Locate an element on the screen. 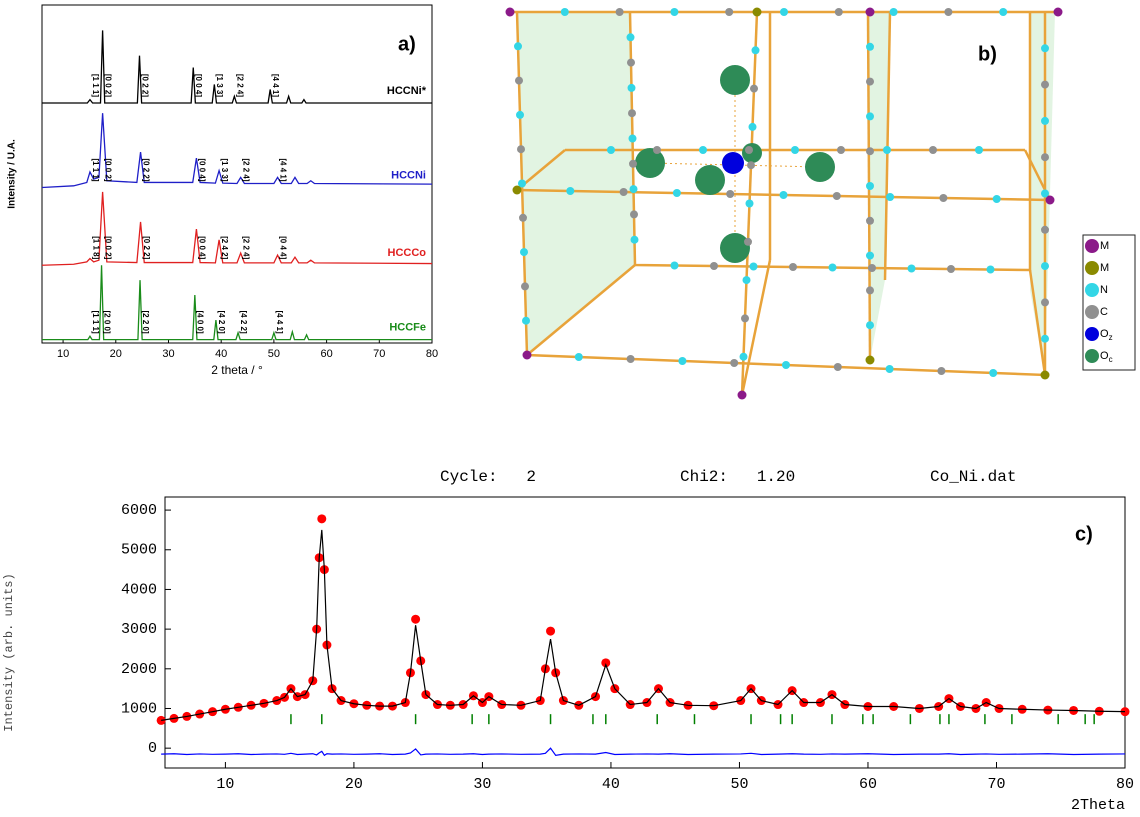 The height and width of the screenshot is (817, 1140). panel-label: c) is located at coordinates (1084, 534).